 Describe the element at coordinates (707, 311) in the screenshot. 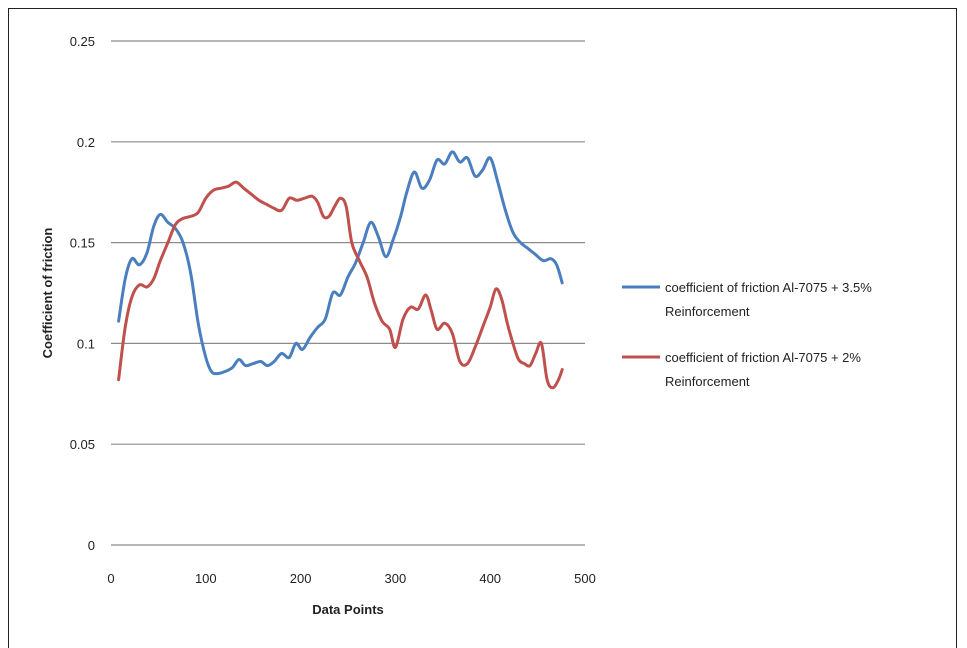

I see `legend-entry-1-line-2: Reinforcement` at that location.